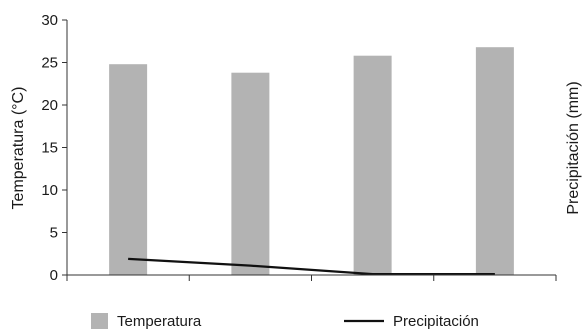 The height and width of the screenshot is (332, 584). Describe the element at coordinates (54, 275) in the screenshot. I see `y-tick-label-0: 0` at that location.